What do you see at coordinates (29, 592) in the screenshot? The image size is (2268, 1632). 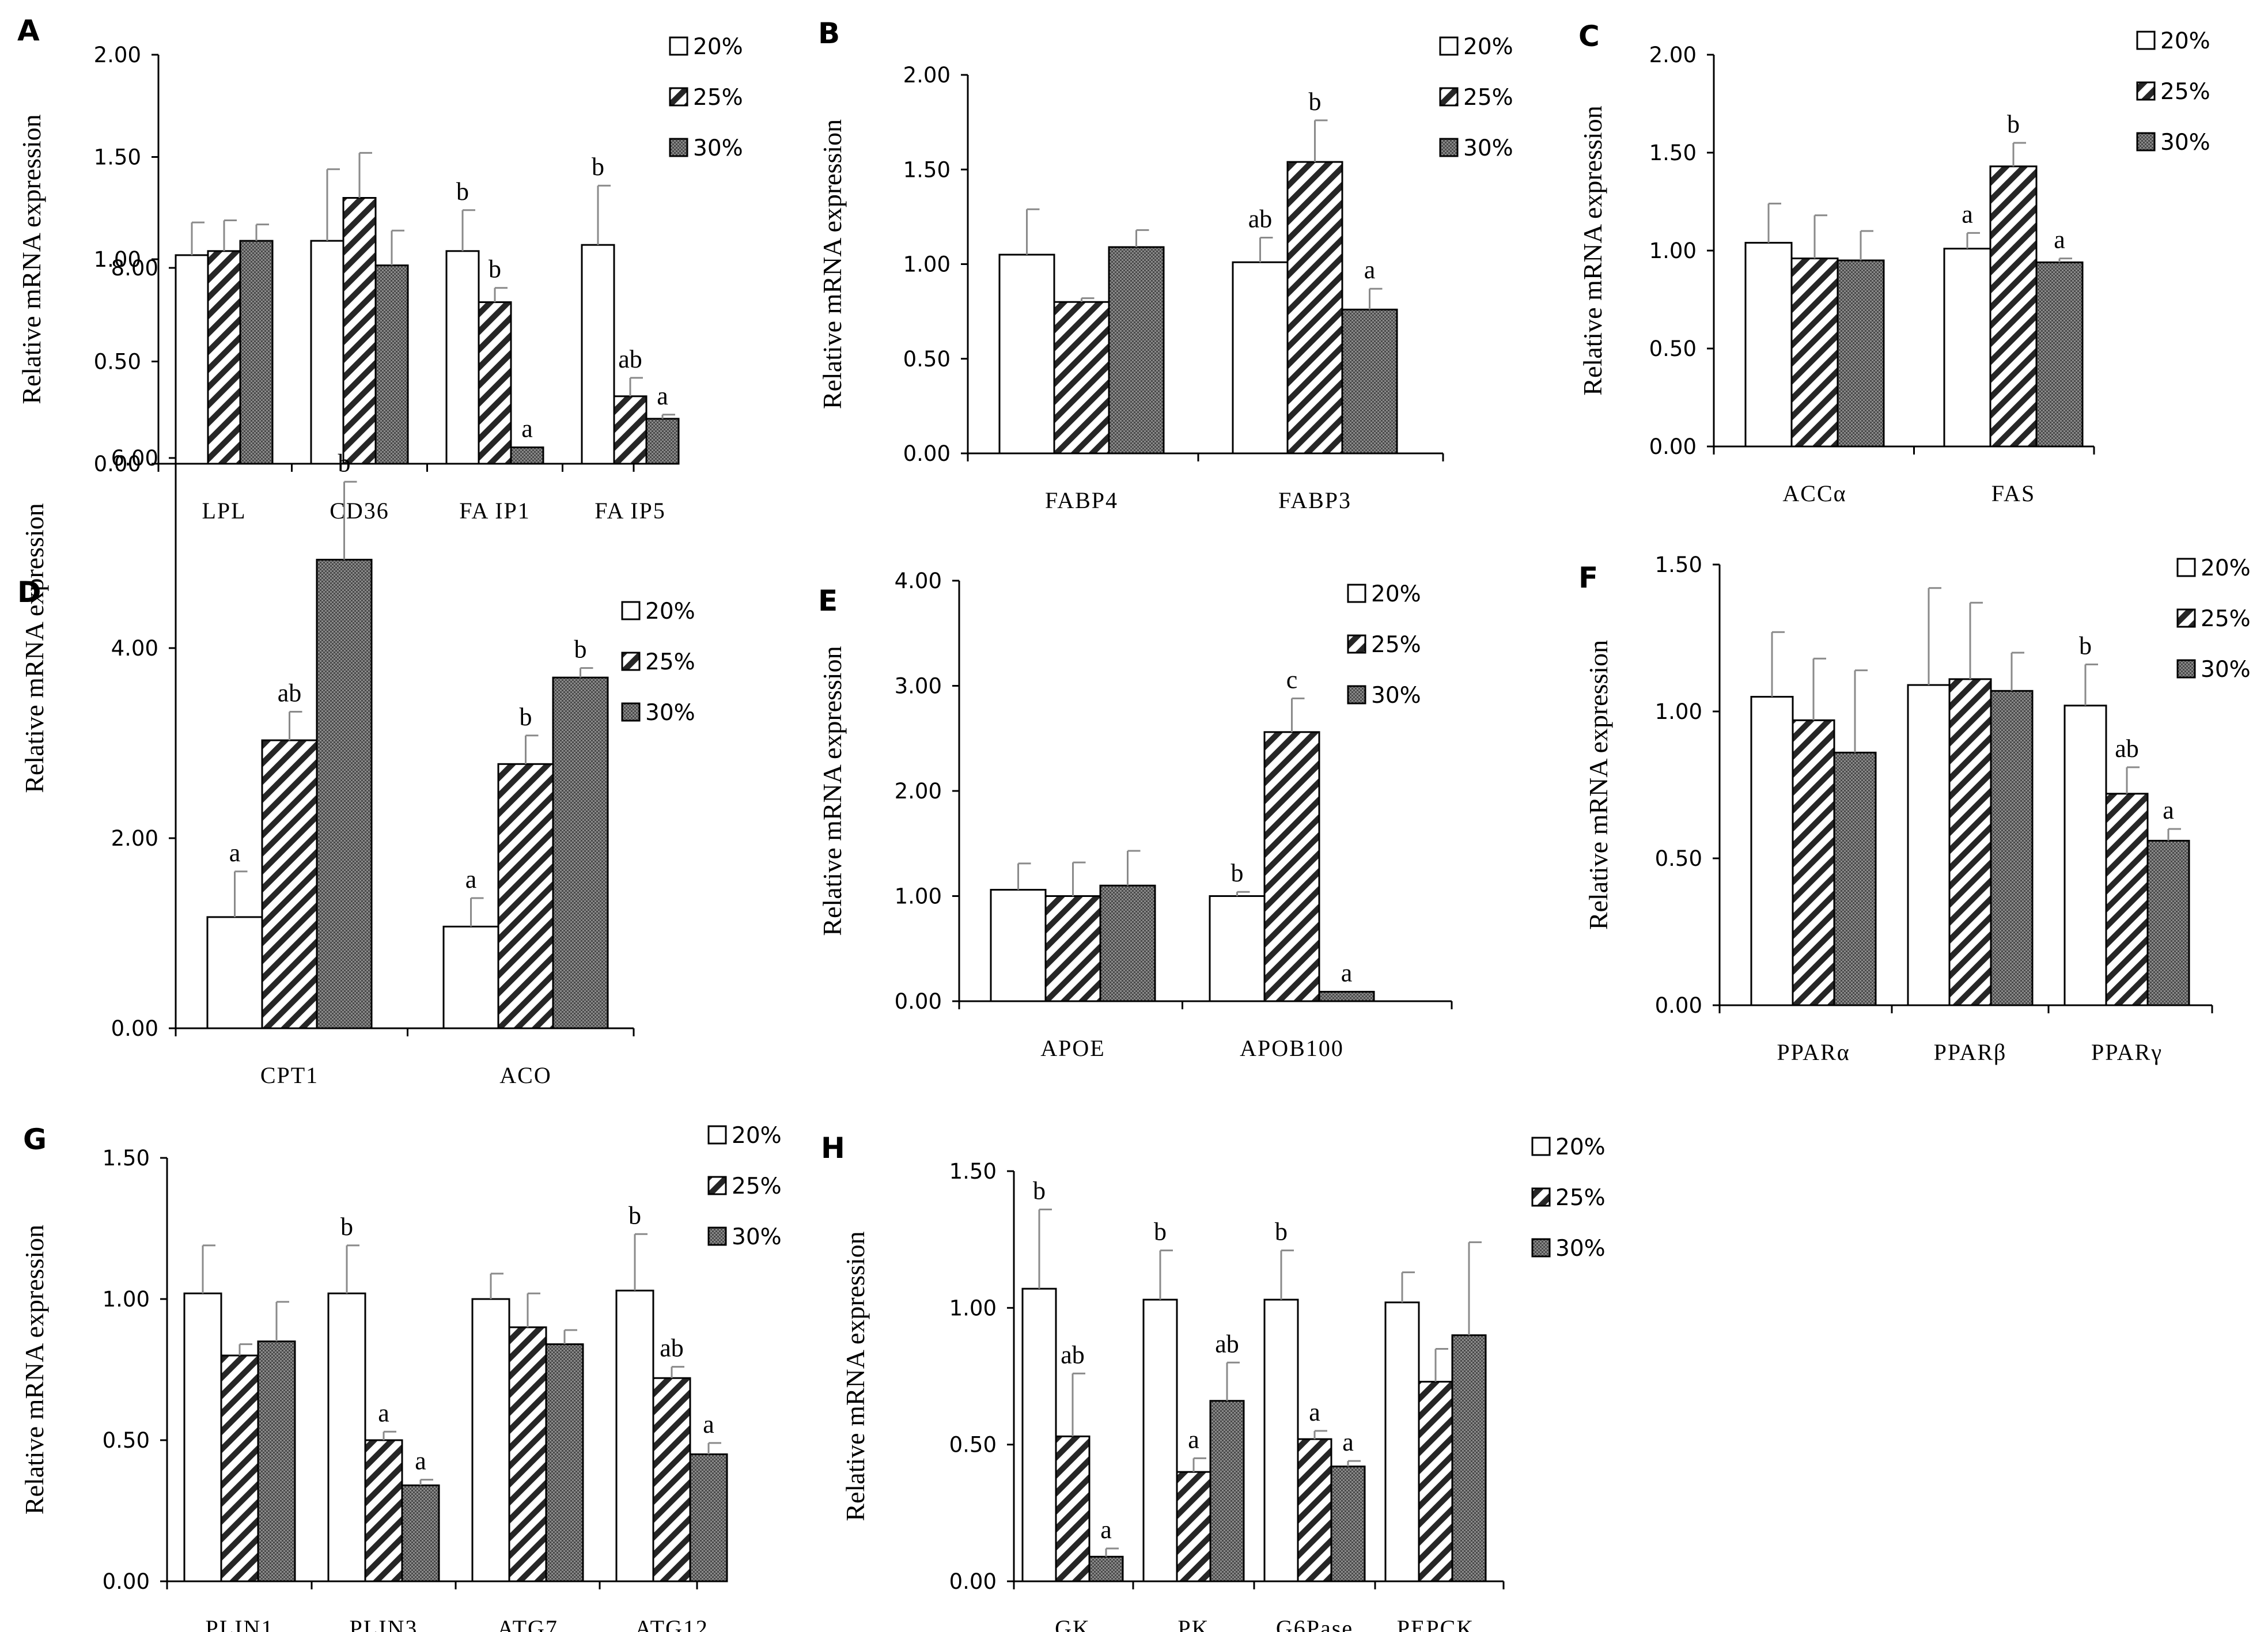 I see `panel-letter: D` at bounding box center [29, 592].